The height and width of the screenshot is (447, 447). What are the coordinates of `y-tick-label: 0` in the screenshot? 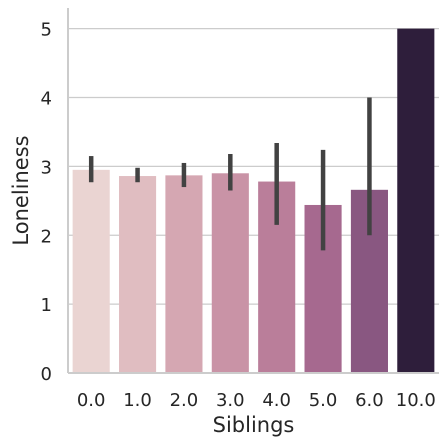 It's located at (46, 374).